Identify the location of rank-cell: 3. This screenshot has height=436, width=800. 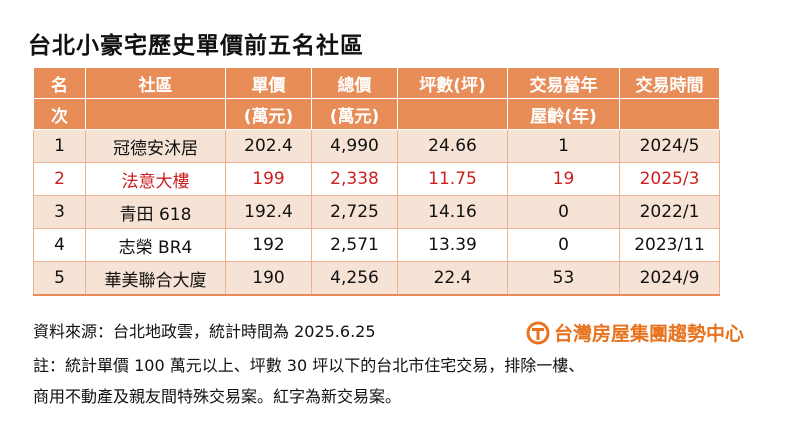
(59, 212).